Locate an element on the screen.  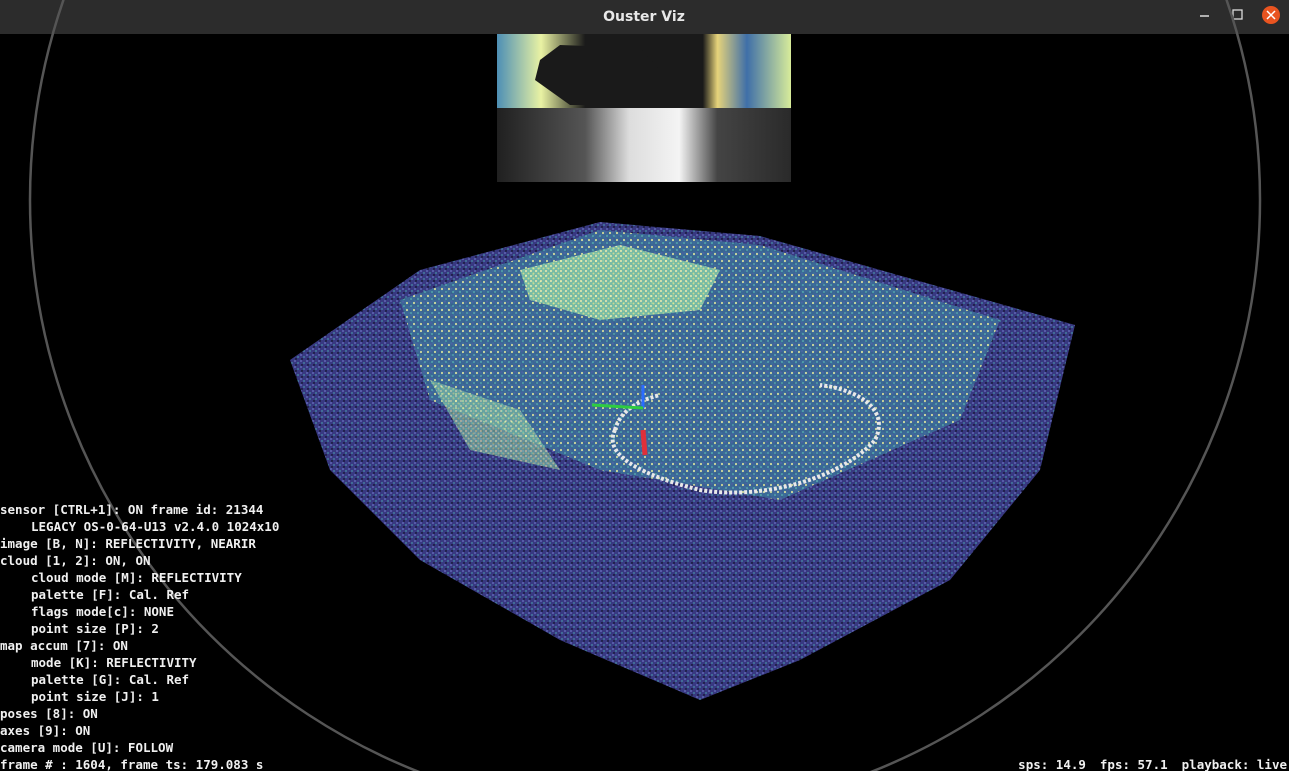
image-panel is located at coordinates (644, 108).